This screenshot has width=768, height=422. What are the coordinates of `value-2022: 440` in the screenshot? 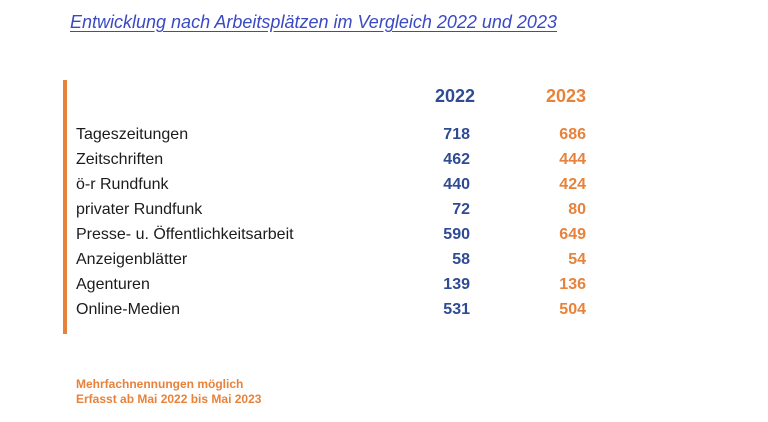 It's located at (456, 184).